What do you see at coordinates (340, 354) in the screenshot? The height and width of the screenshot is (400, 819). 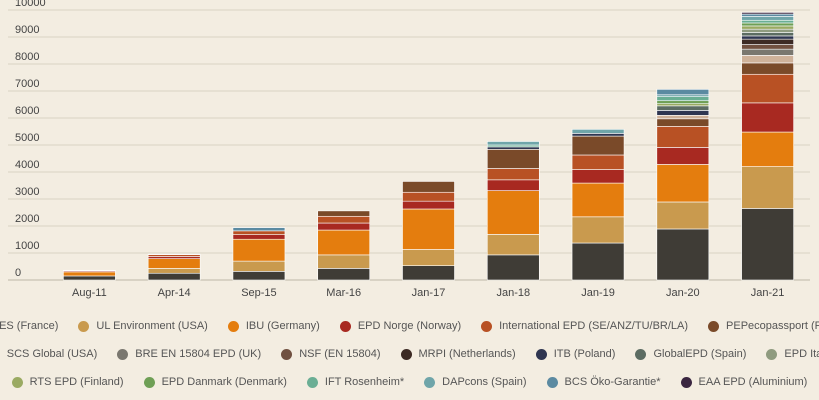 I see `legend-label: NSF (EN 15804)` at bounding box center [340, 354].